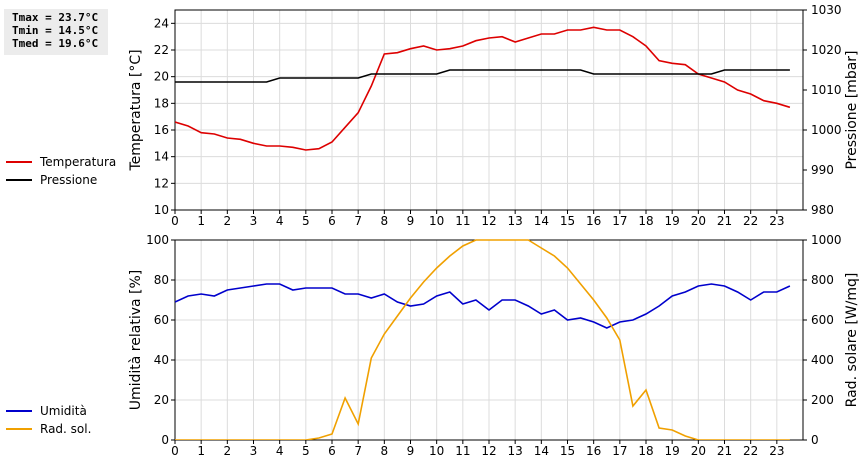 The height and width of the screenshot is (460, 860). I want to click on y-tick-label-left: 12, so click(161, 183).